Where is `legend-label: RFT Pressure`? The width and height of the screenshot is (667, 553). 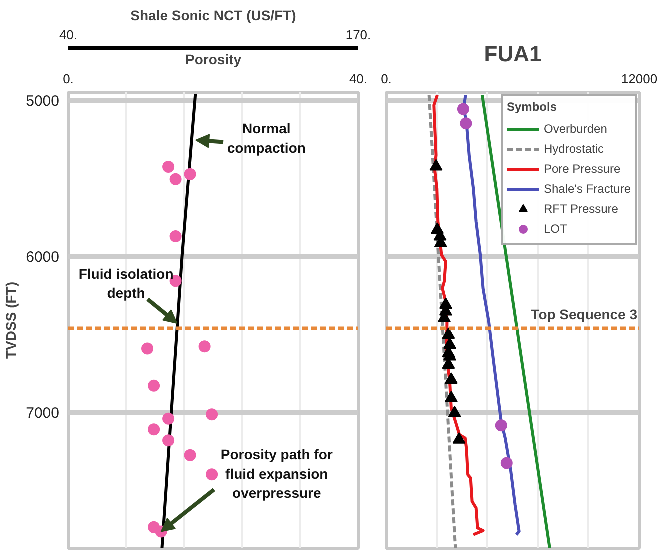 legend-label: RFT Pressure is located at coordinates (581, 209).